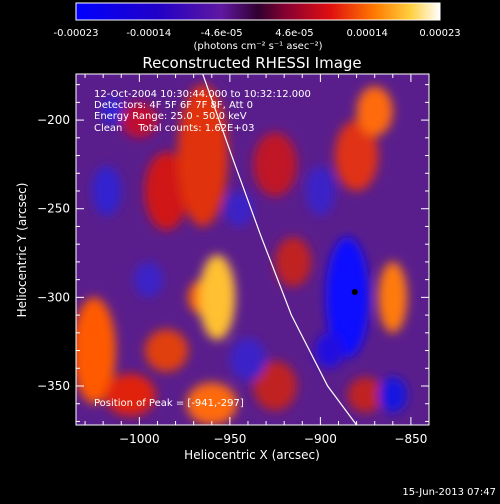 The height and width of the screenshot is (504, 500). Describe the element at coordinates (139, 439) in the screenshot. I see `x-tick-label: −1000` at that location.